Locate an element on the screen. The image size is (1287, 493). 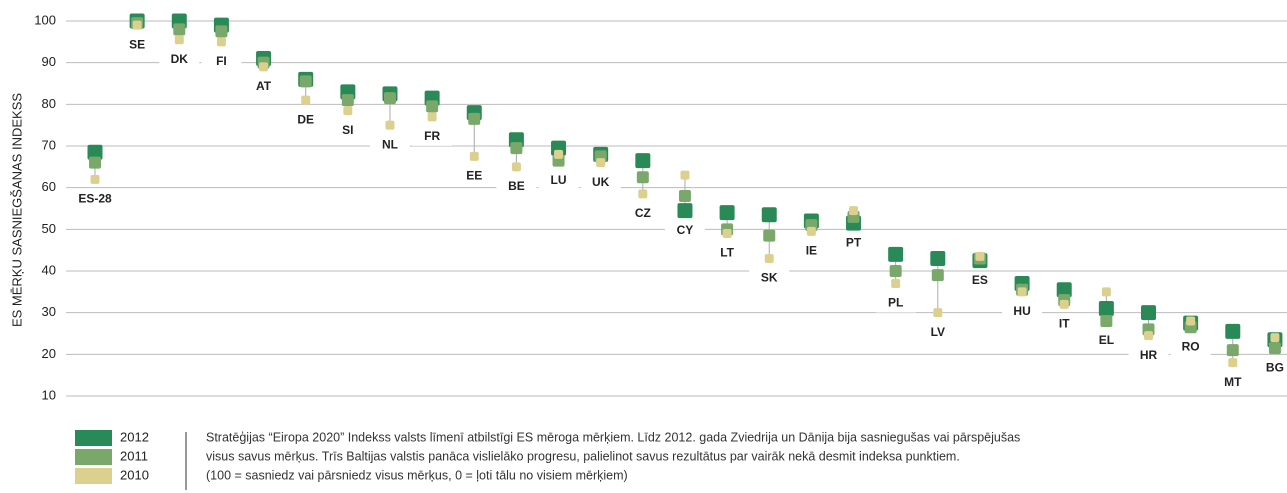
category-label: RO is located at coordinates (1191, 346).